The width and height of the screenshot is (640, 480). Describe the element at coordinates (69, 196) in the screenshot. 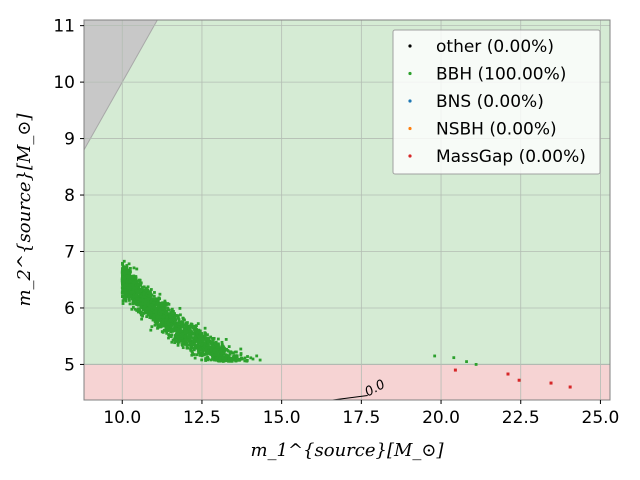

I see `y-tick-label: 8` at that location.